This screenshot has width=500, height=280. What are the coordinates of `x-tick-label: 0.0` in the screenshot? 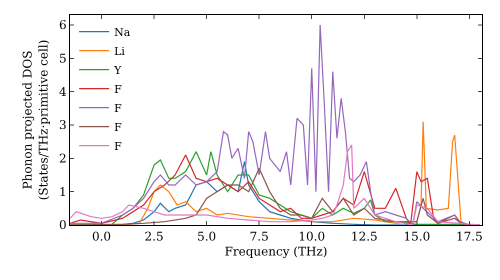 It's located at (102, 236).